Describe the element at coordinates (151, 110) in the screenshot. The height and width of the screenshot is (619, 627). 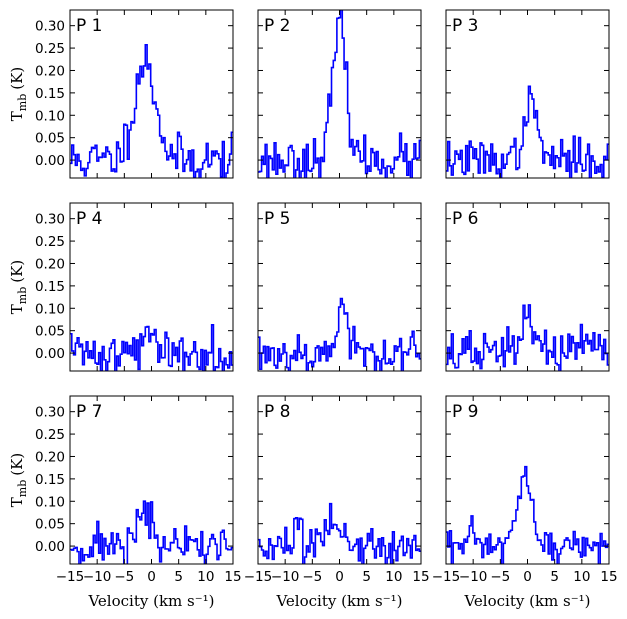
I see `spectrum-line-p1` at that location.